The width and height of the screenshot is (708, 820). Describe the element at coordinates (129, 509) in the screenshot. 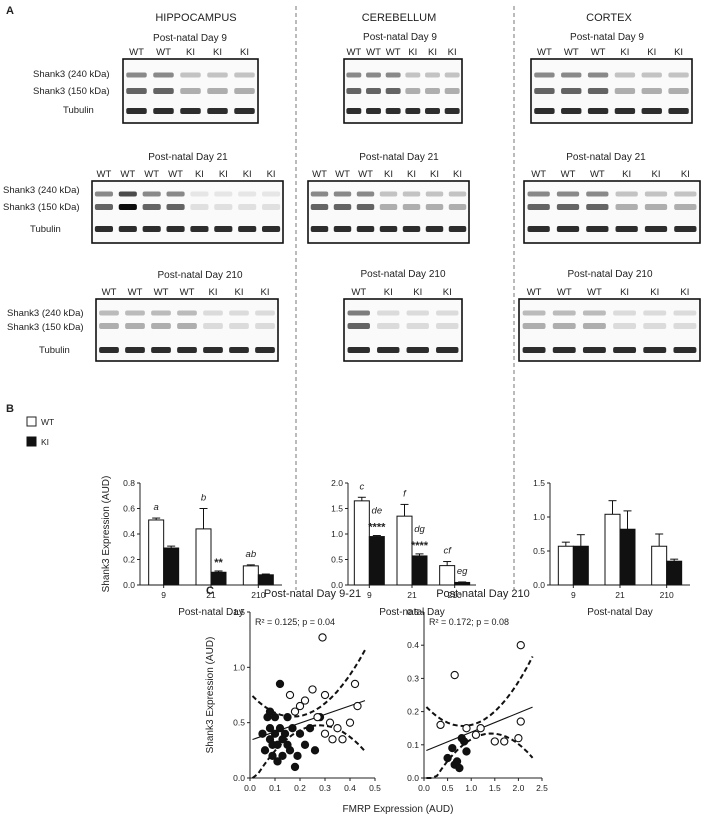

I see `y-tick-label: 0.6` at that location.